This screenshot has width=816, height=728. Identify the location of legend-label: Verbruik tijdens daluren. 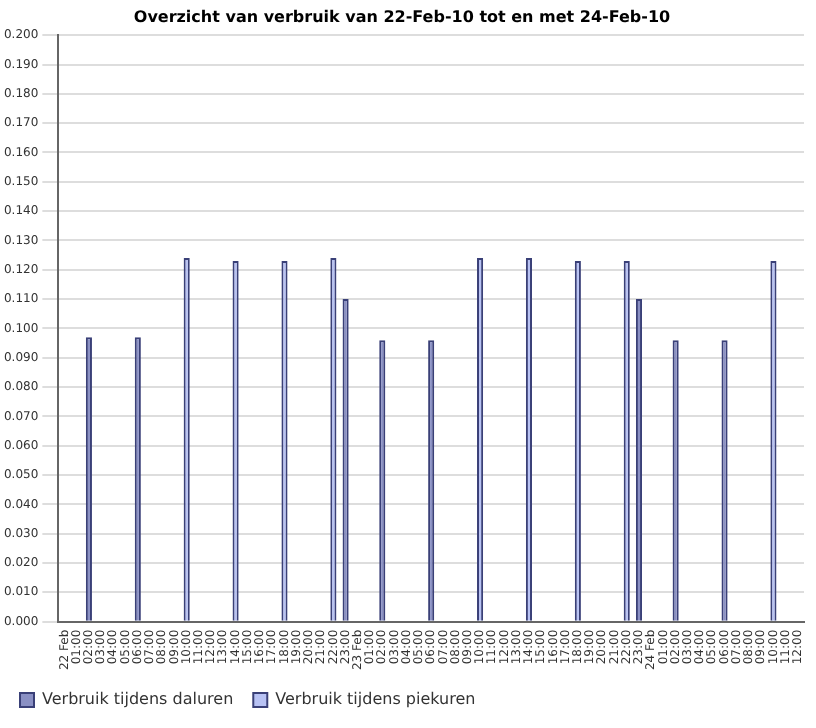
(138, 699).